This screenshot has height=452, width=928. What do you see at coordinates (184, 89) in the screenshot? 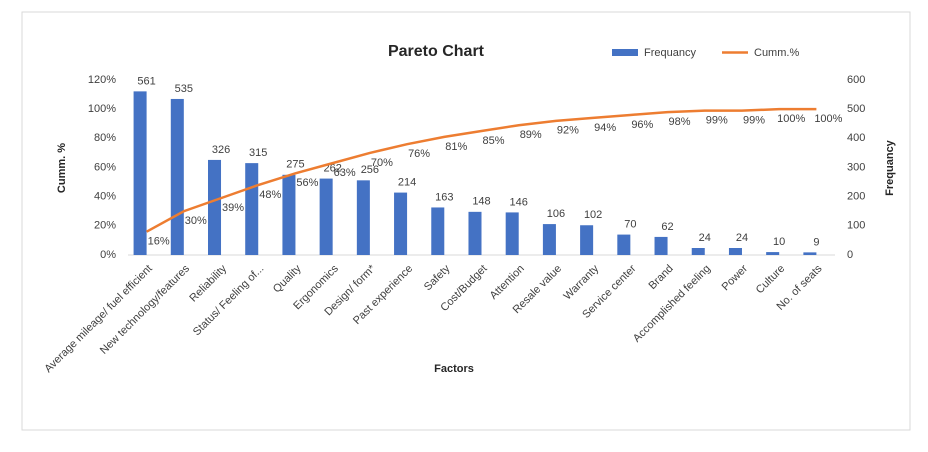
I see `bar-value-label: 535` at bounding box center [184, 89].